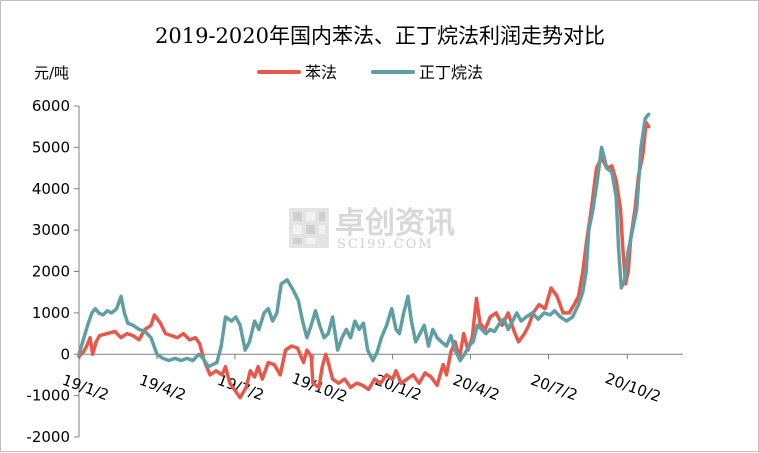  What do you see at coordinates (51, 73) in the screenshot?
I see `y-axis-unit-label: 元/吨` at bounding box center [51, 73].